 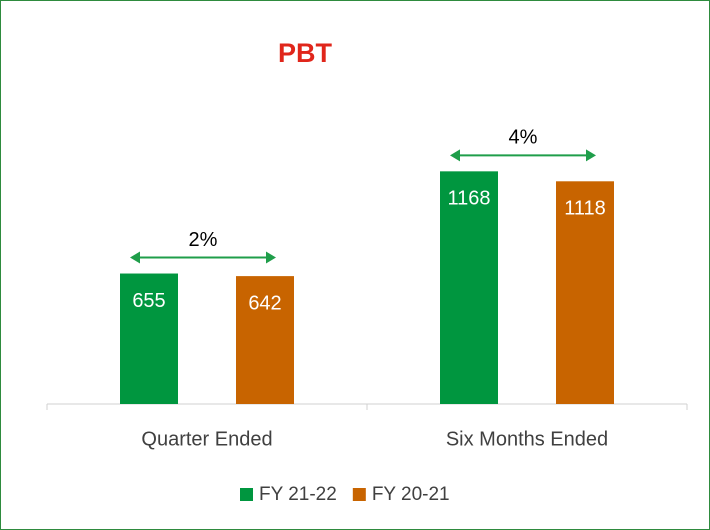 I want to click on data-label: 1168, so click(x=468, y=199).